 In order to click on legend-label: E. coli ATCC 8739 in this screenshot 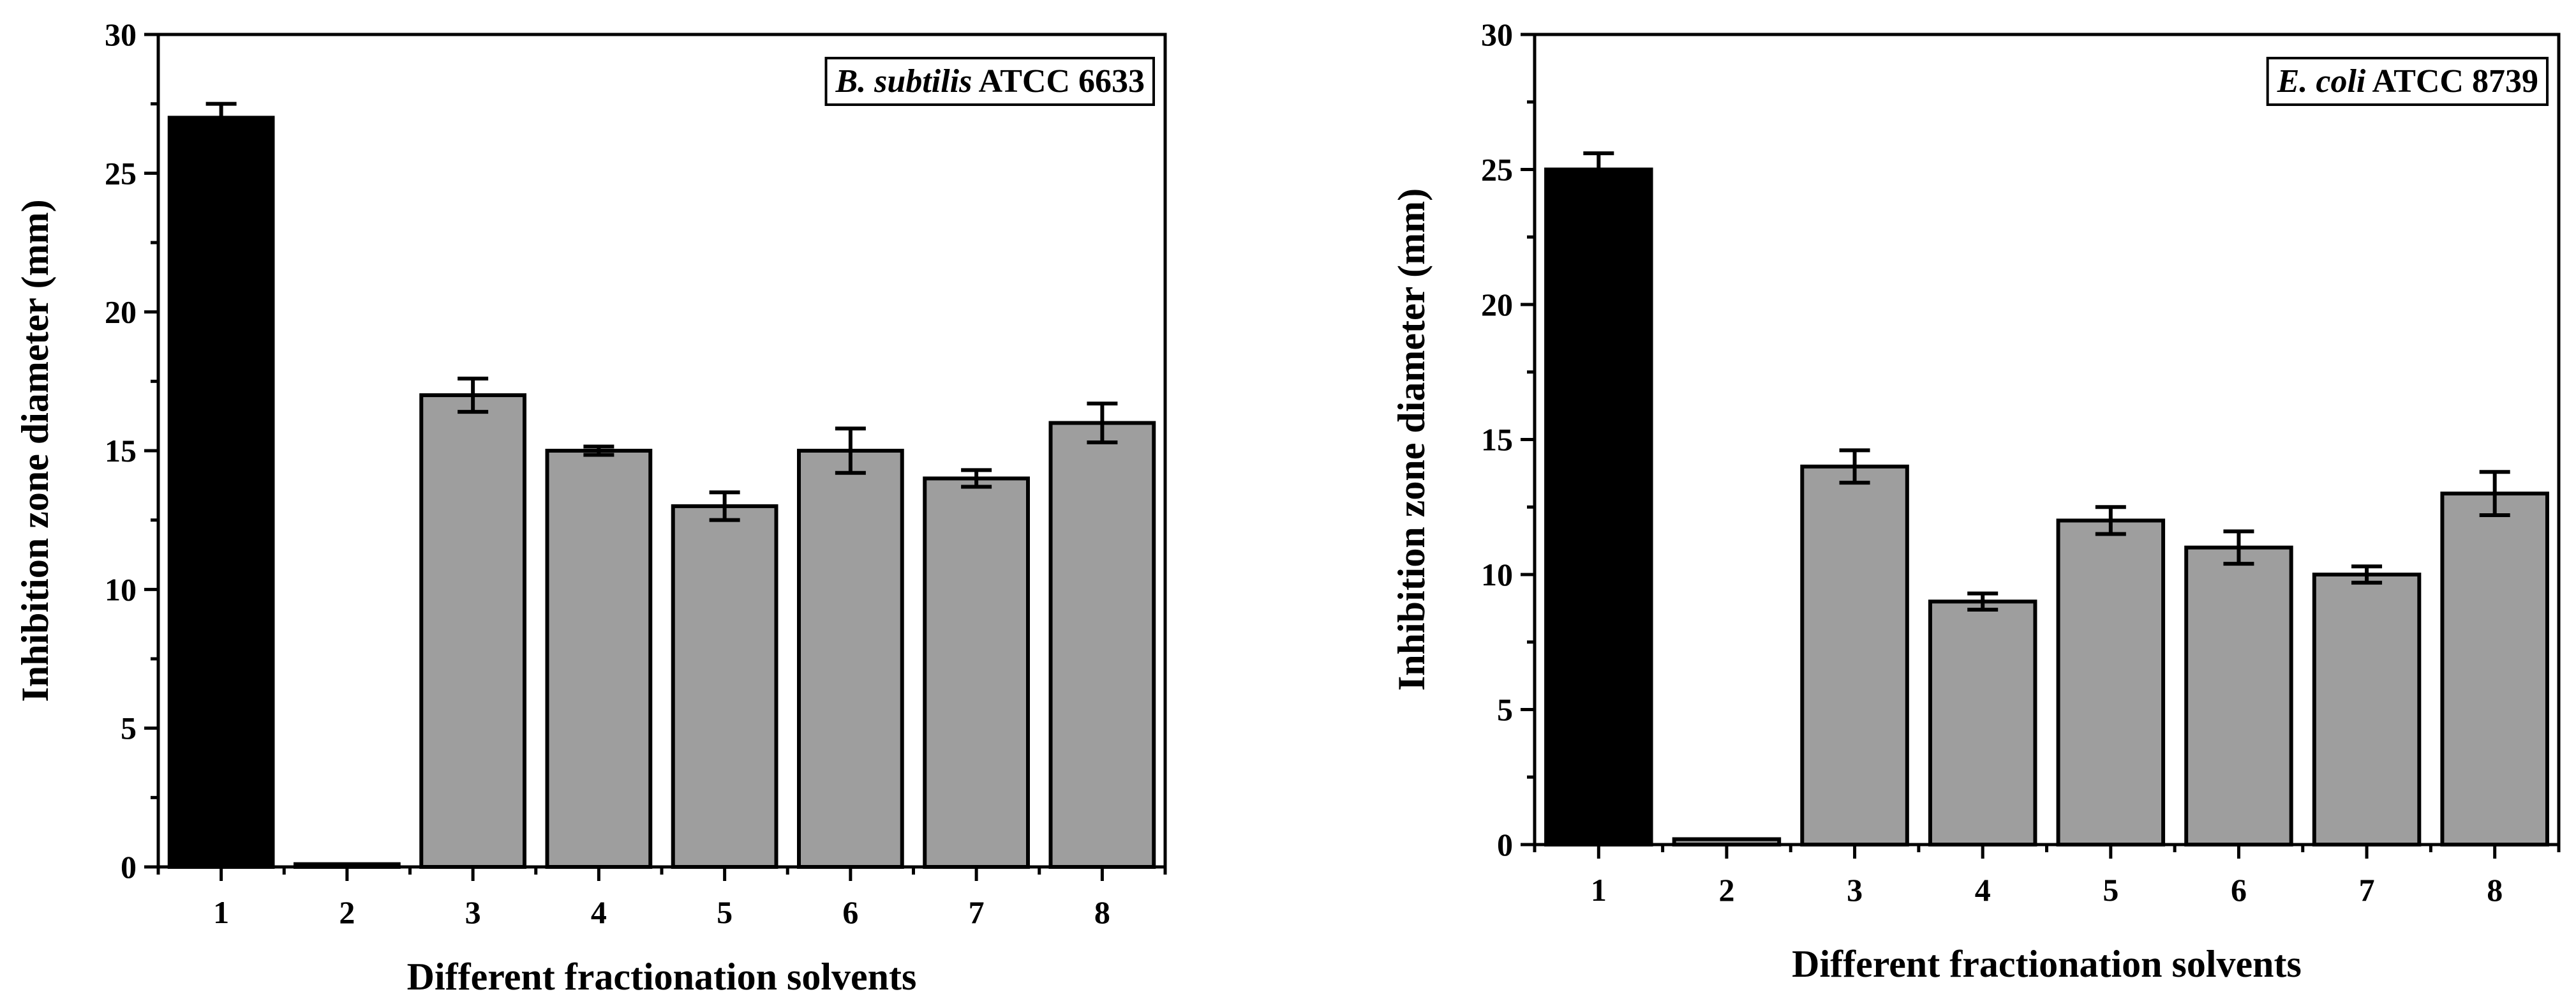, I will do `click(2407, 81)`.